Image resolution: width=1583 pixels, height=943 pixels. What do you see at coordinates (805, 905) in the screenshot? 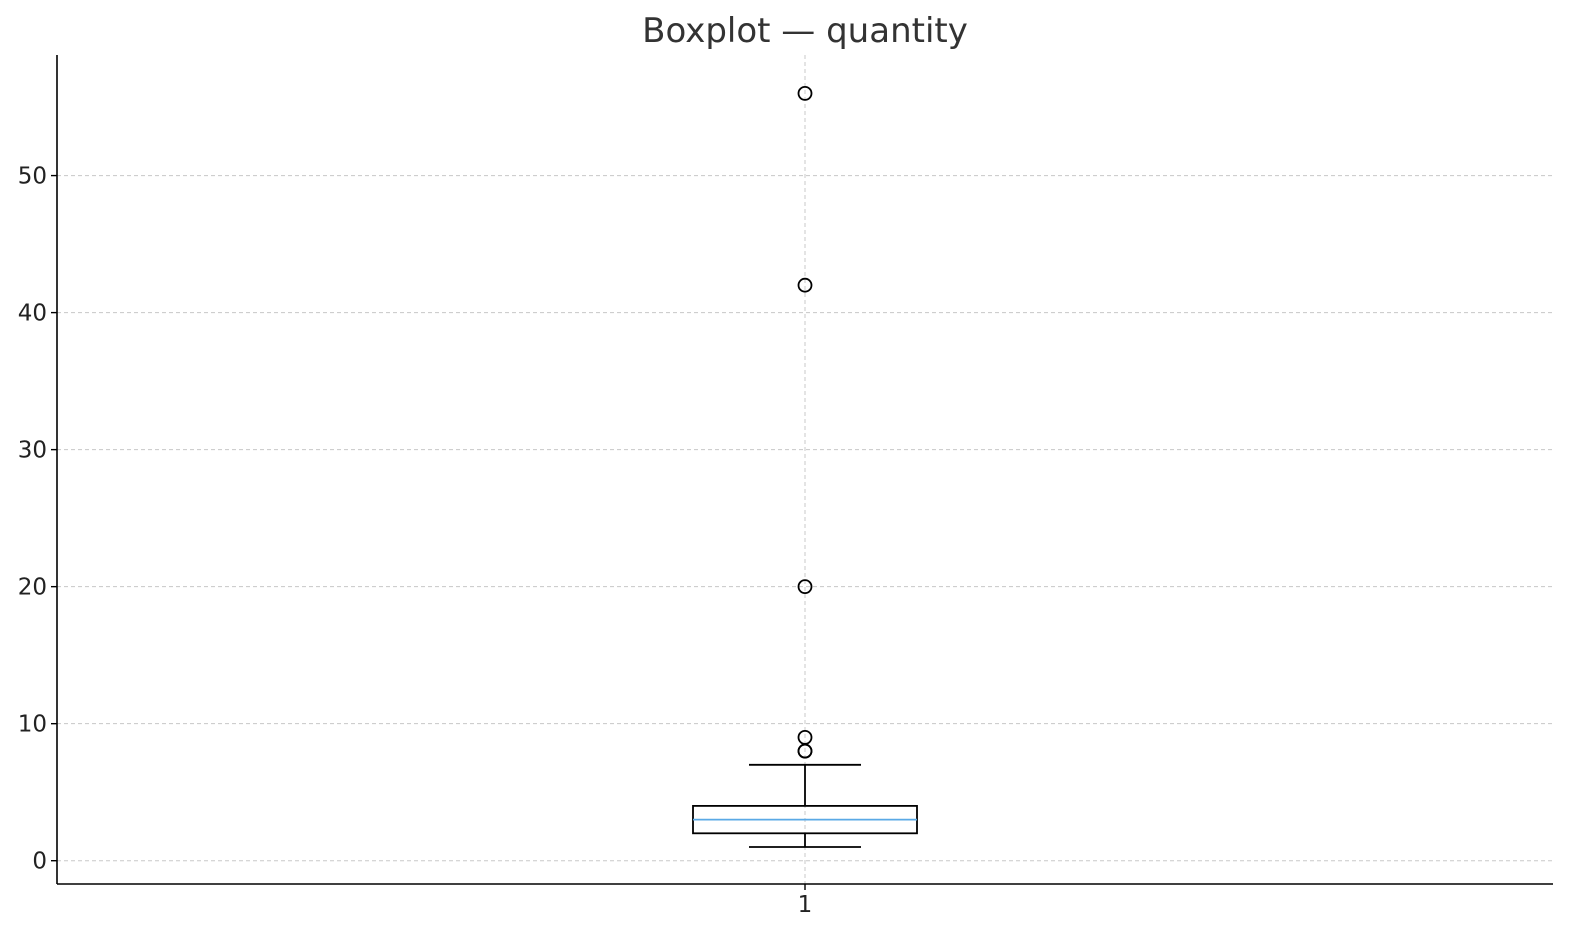
I see `x-tick-label: 1` at bounding box center [805, 905].